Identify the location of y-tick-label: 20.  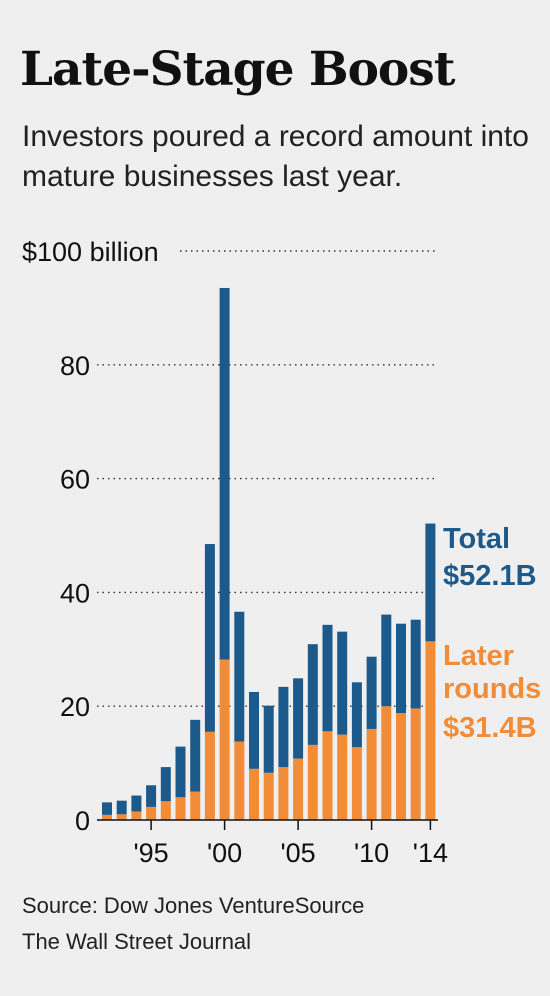
(75, 707).